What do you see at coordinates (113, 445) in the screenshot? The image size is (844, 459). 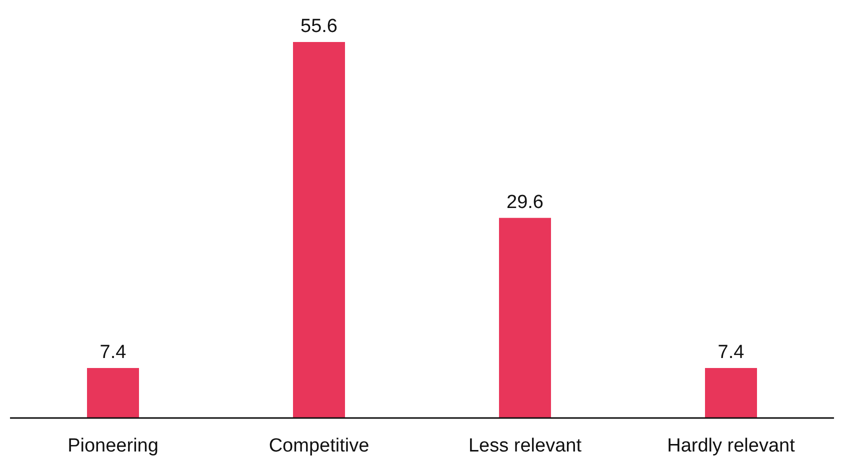 I see `x-tick-label: Pioneering` at bounding box center [113, 445].